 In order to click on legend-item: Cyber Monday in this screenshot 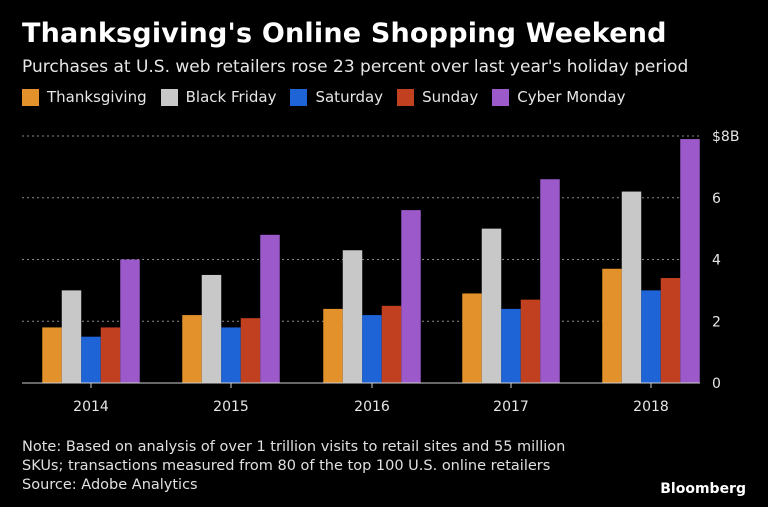, I will do `click(558, 97)`.